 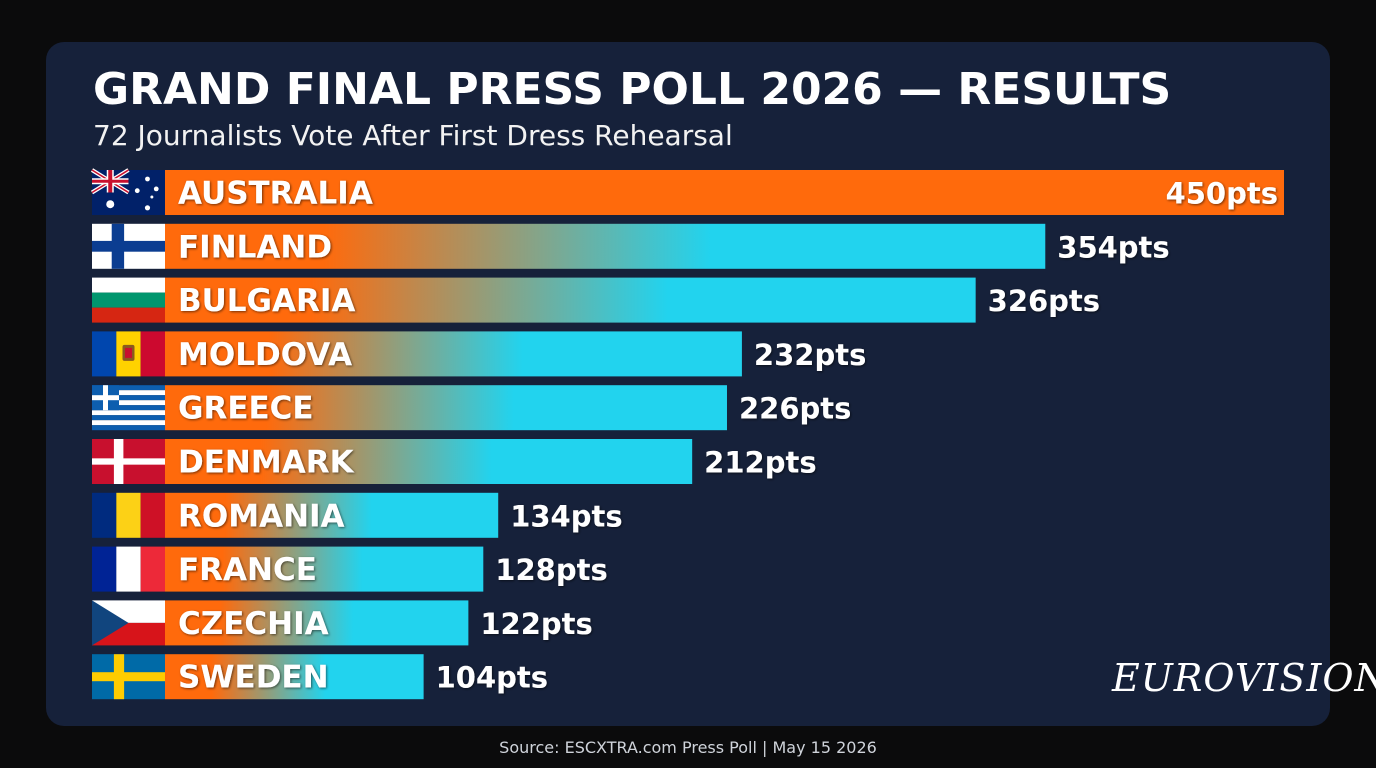 What do you see at coordinates (795, 409) in the screenshot?
I see `value-label: 226pts` at bounding box center [795, 409].